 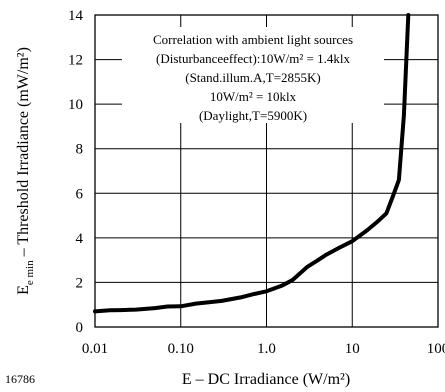 I want to click on annotation-line: (Stand.illum.A,T=2855K), so click(x=253, y=77).